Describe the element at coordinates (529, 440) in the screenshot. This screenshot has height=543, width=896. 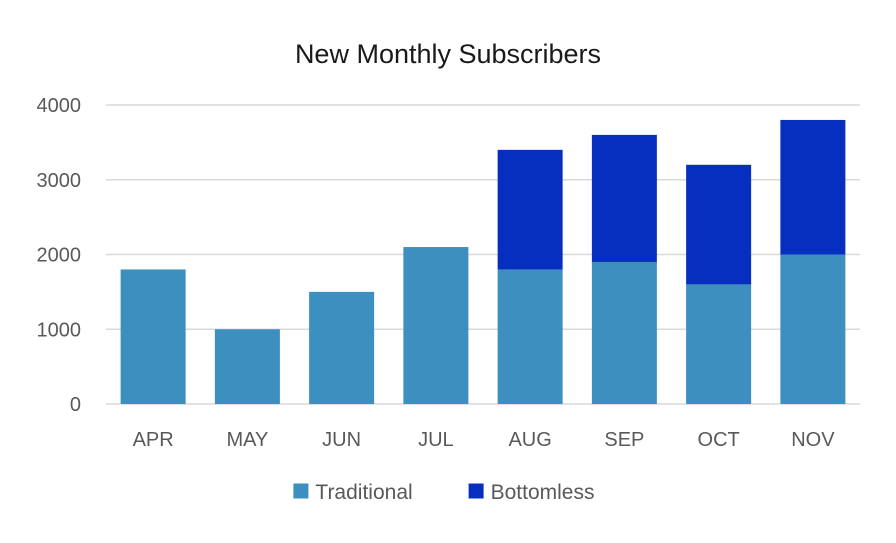
I see `x-tick-label: AUG` at that location.